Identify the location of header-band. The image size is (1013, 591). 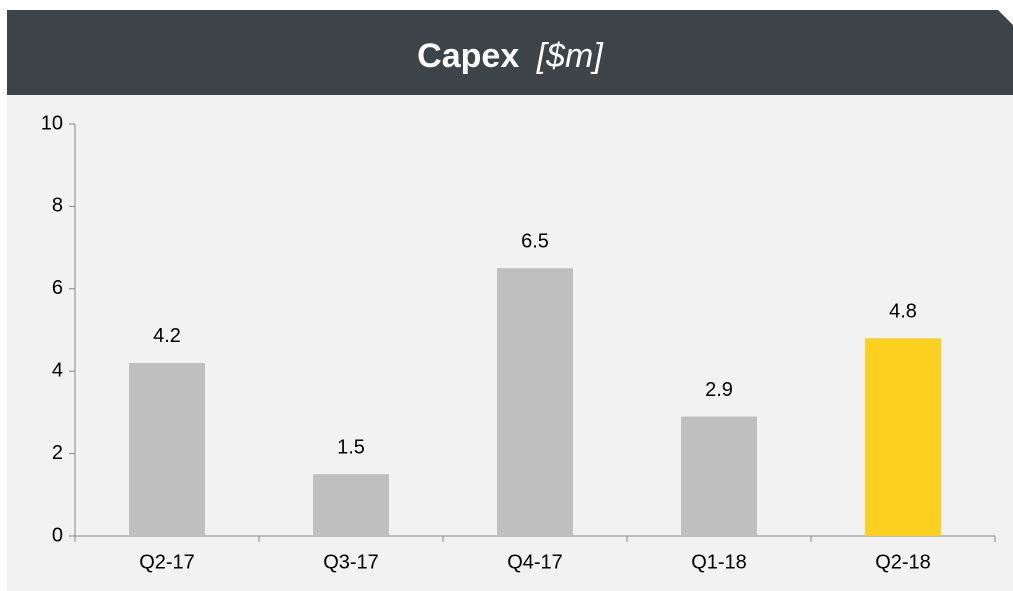
(510, 52).